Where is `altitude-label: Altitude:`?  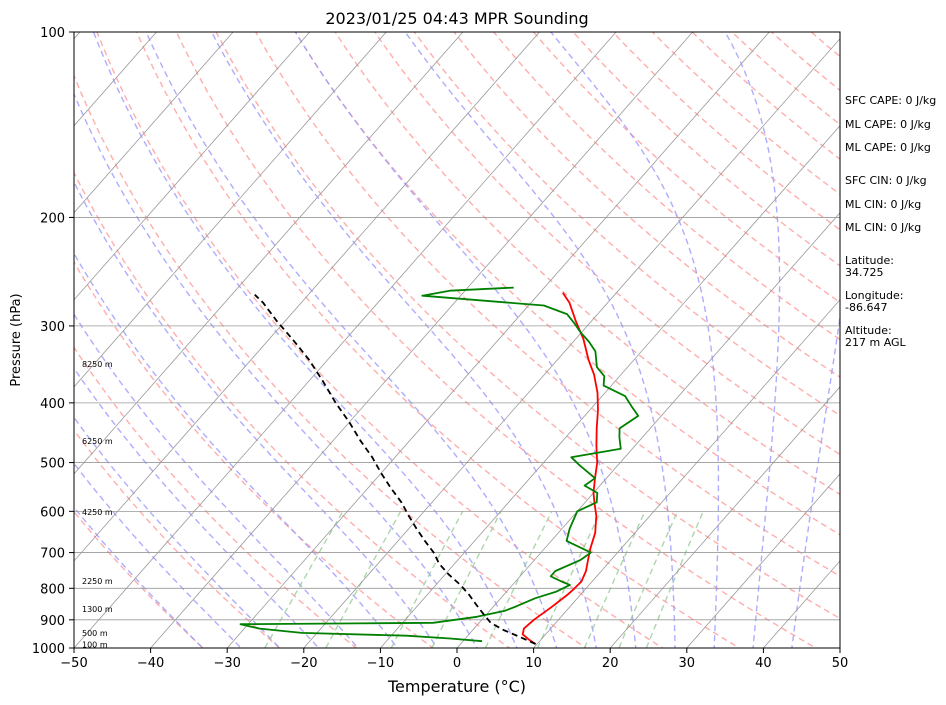
altitude-label: Altitude: is located at coordinates (868, 330).